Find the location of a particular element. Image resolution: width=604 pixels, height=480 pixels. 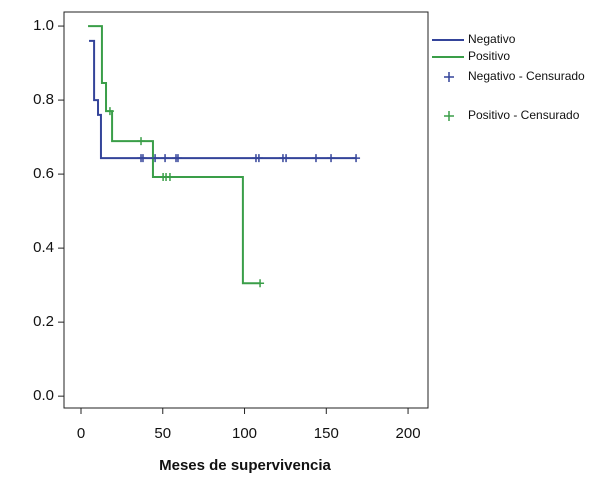

x-tick-label: 200 is located at coordinates (408, 433).